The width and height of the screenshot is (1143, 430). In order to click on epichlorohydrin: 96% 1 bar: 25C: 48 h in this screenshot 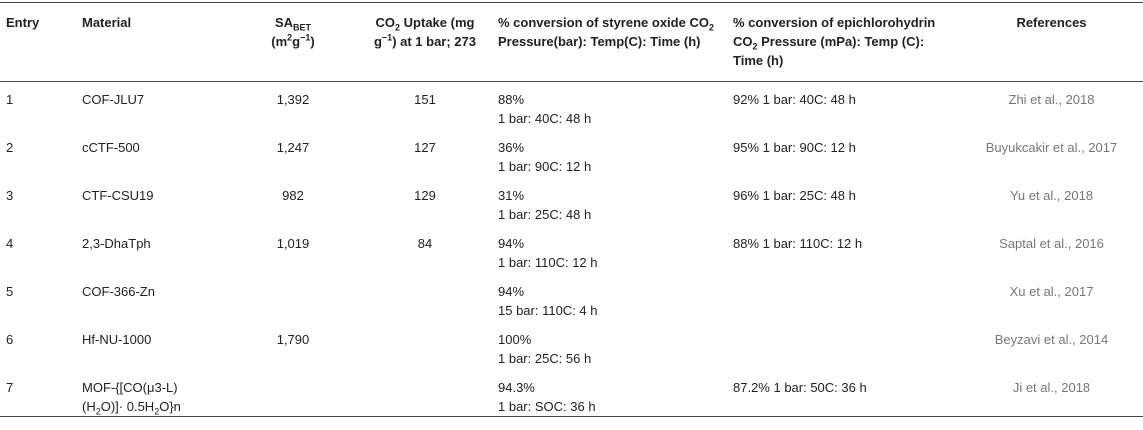, I will do `click(794, 195)`.